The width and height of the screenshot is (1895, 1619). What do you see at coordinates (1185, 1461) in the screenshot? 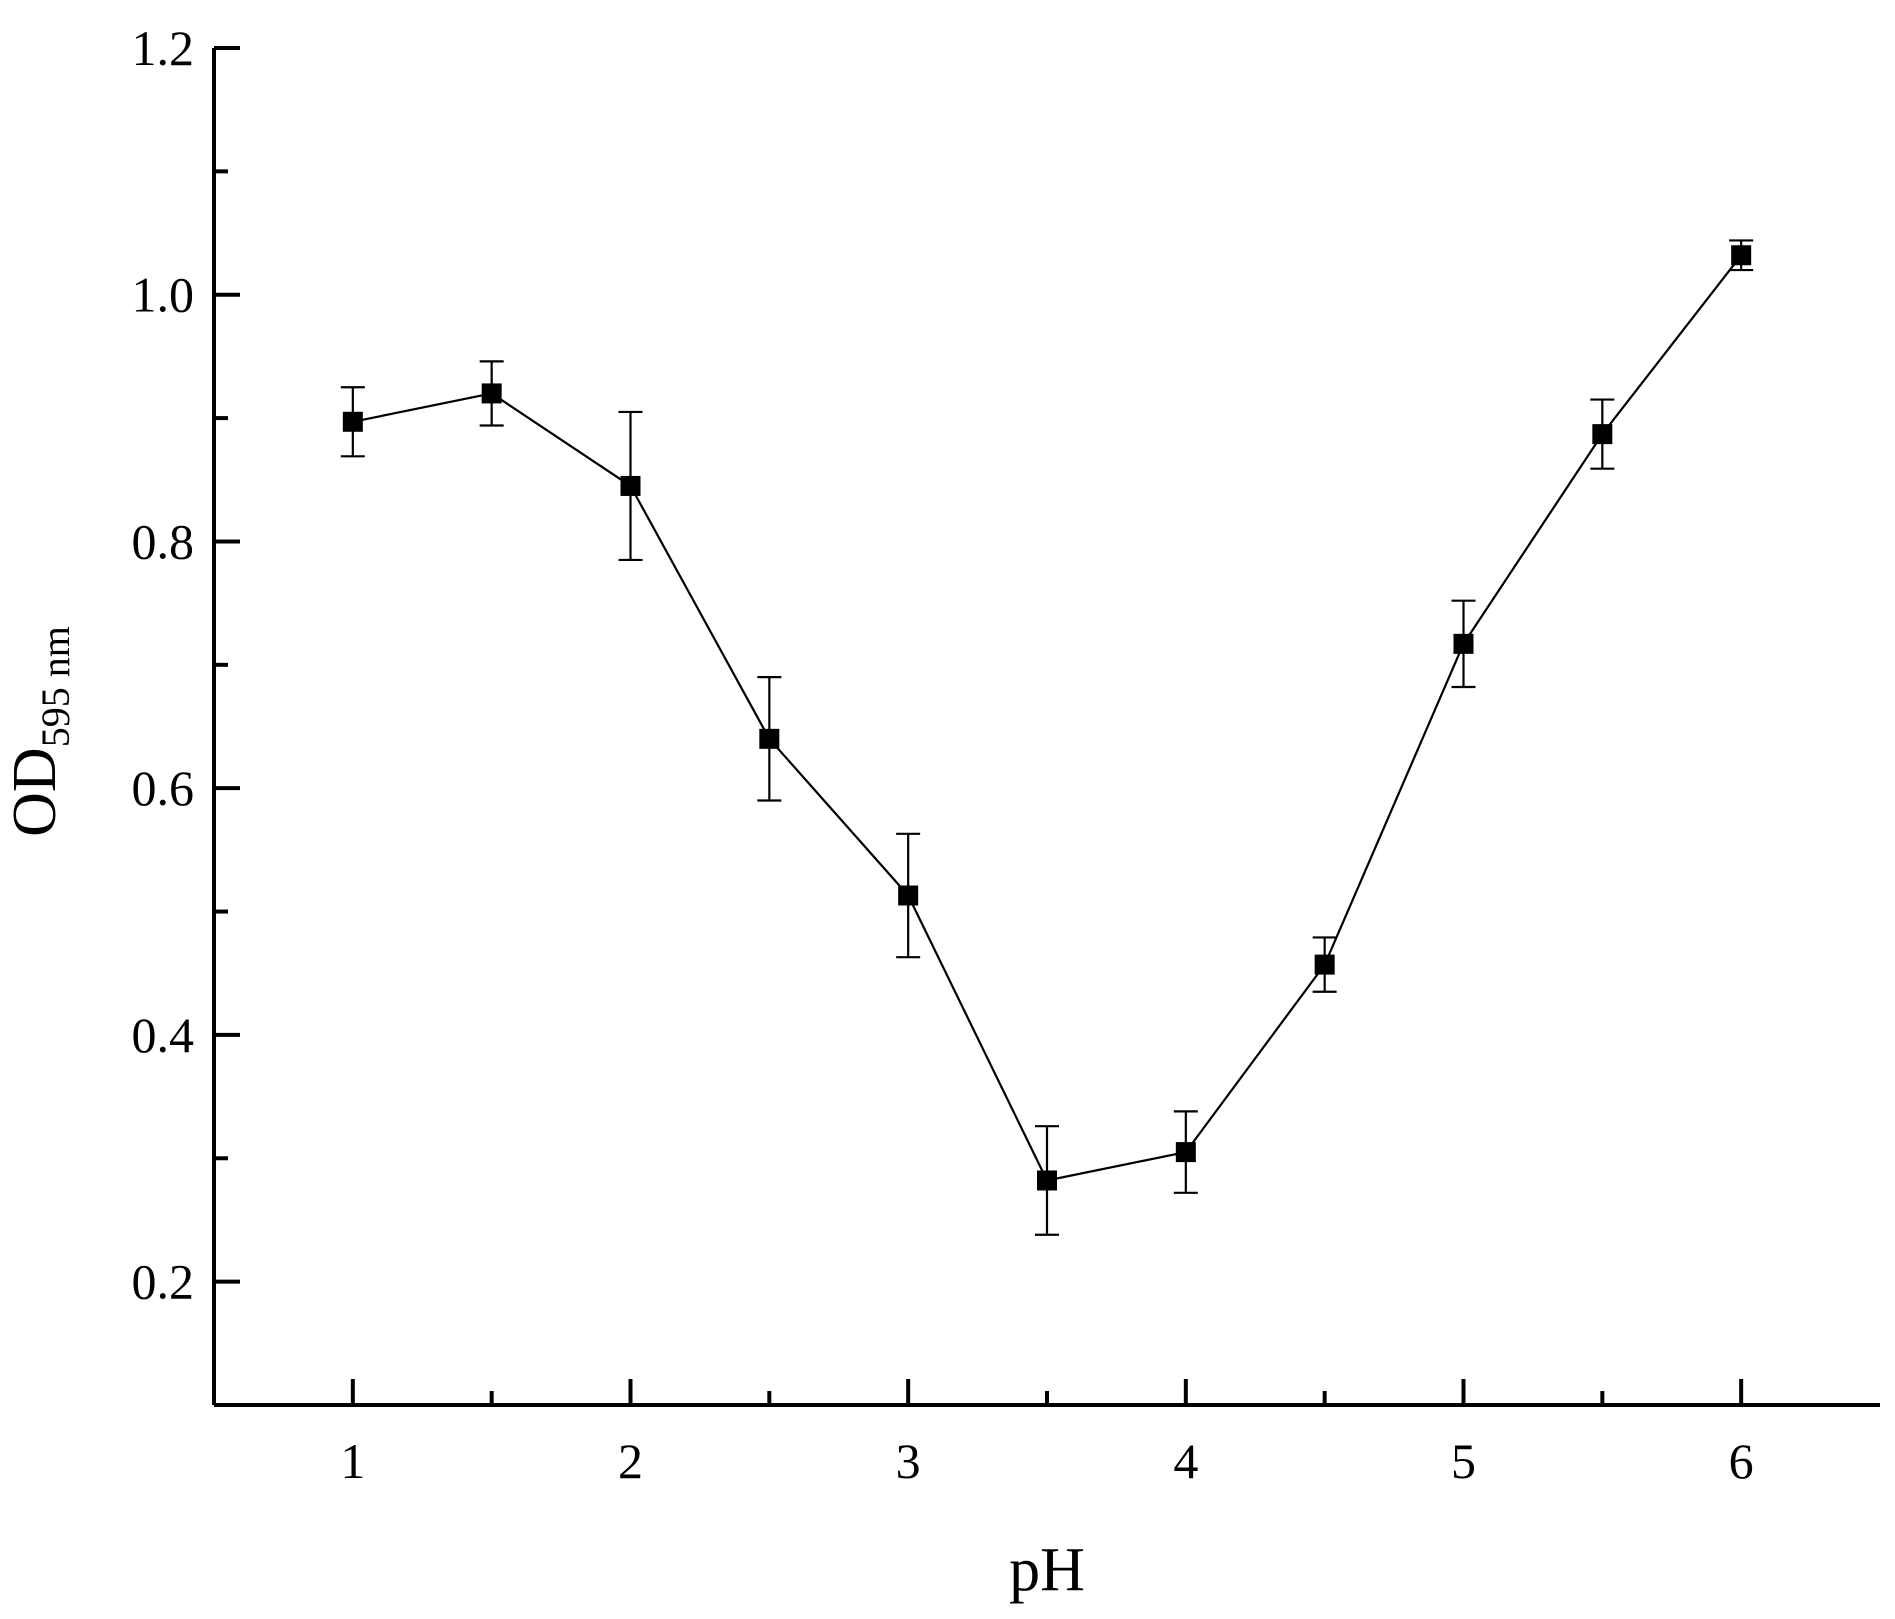
I see `x-tick-label: 4` at bounding box center [1185, 1461].